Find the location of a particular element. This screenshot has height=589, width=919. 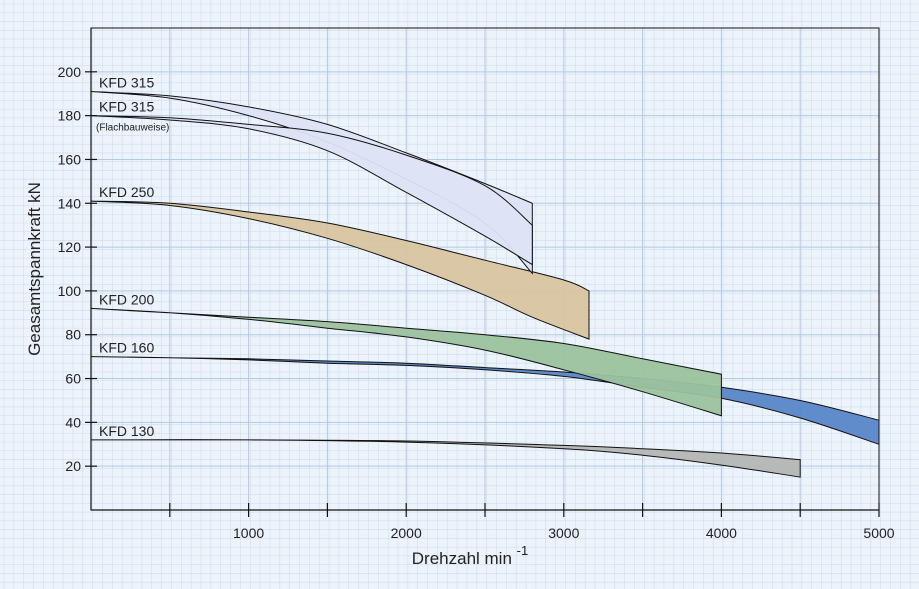

series-label: KFD 160 is located at coordinates (126, 348).